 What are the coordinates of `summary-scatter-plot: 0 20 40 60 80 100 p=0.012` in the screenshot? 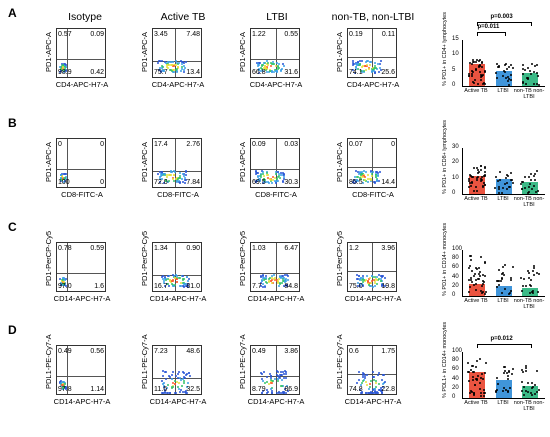 It's located at (498, 368).